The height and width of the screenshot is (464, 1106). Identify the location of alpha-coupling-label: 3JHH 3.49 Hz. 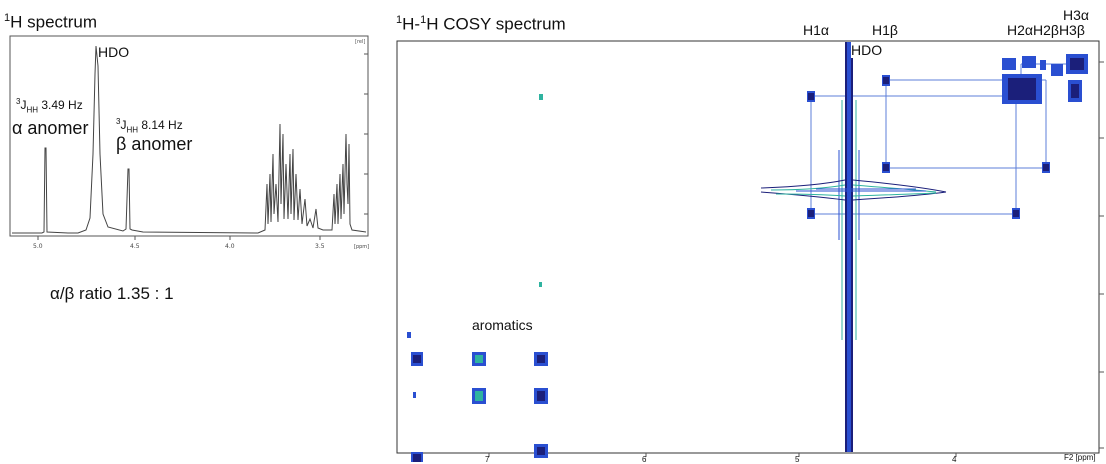
(49, 106).